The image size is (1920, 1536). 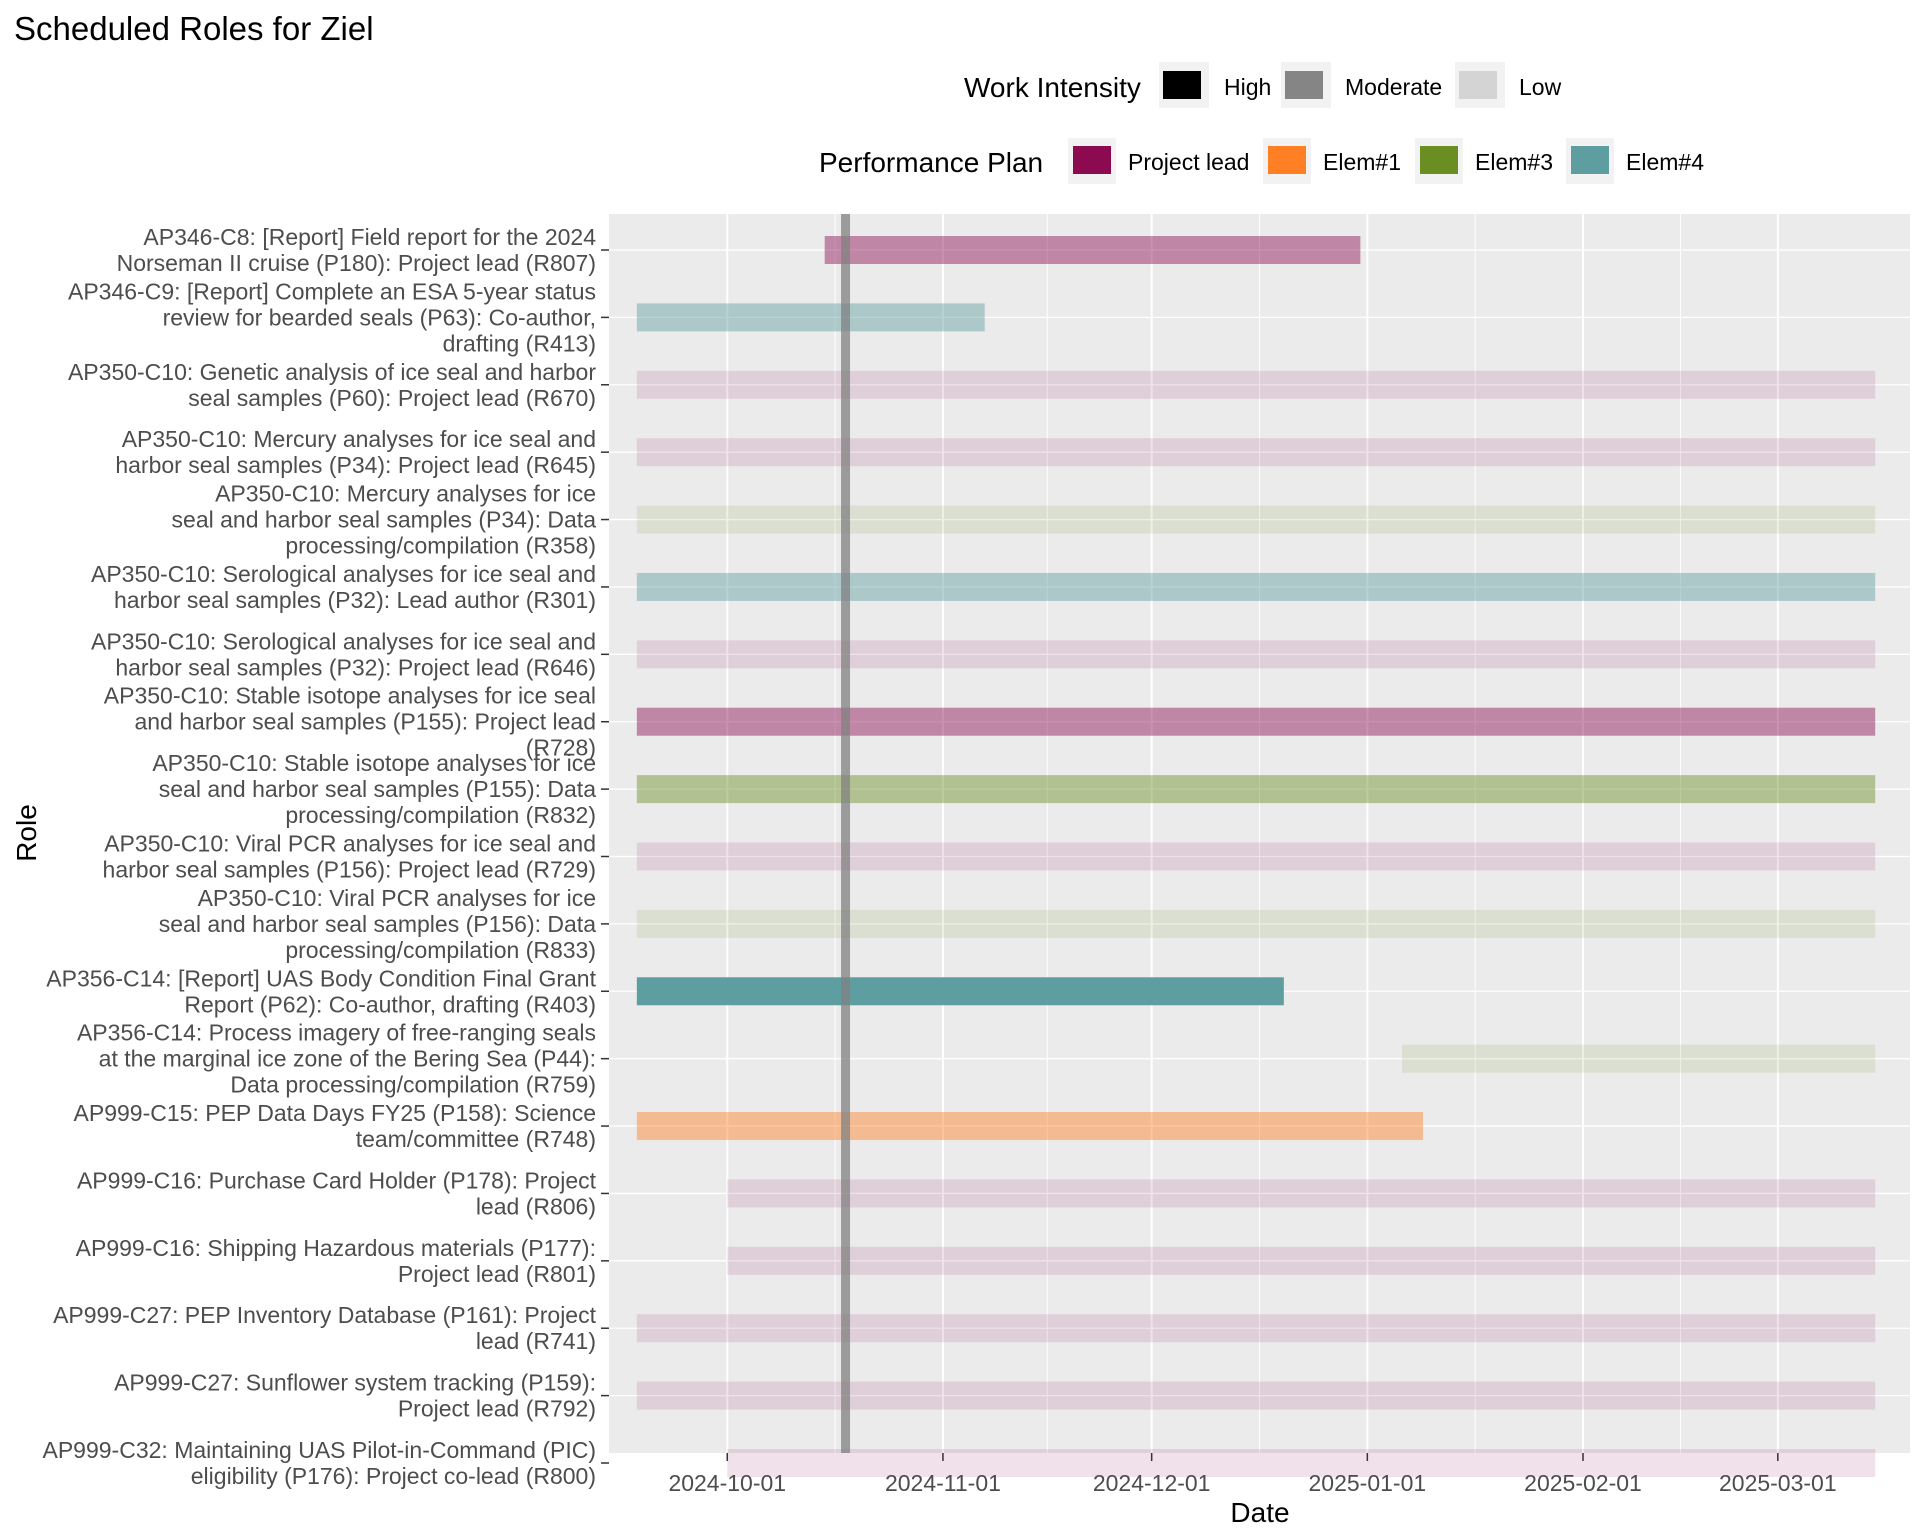 I want to click on legend-label-intensity: High, so click(x=1247, y=87).